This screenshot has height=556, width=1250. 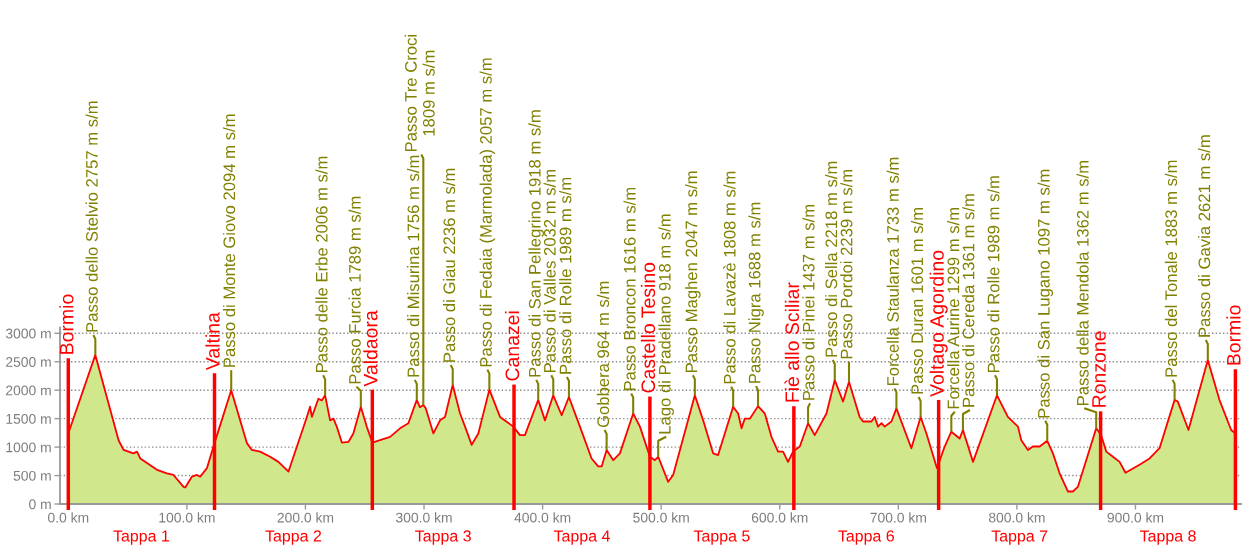 I want to click on y-tick-label: 2500 m, so click(x=28, y=362).